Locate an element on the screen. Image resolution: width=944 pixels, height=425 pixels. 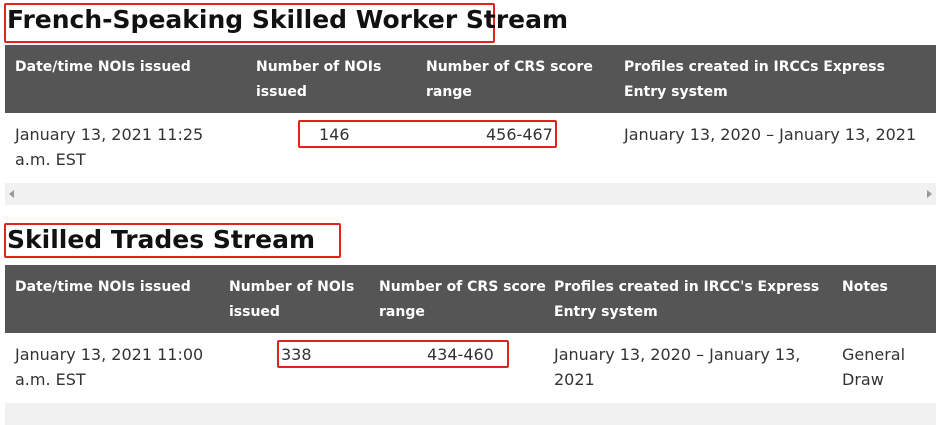
table-cell: 434-460 is located at coordinates (460, 354).